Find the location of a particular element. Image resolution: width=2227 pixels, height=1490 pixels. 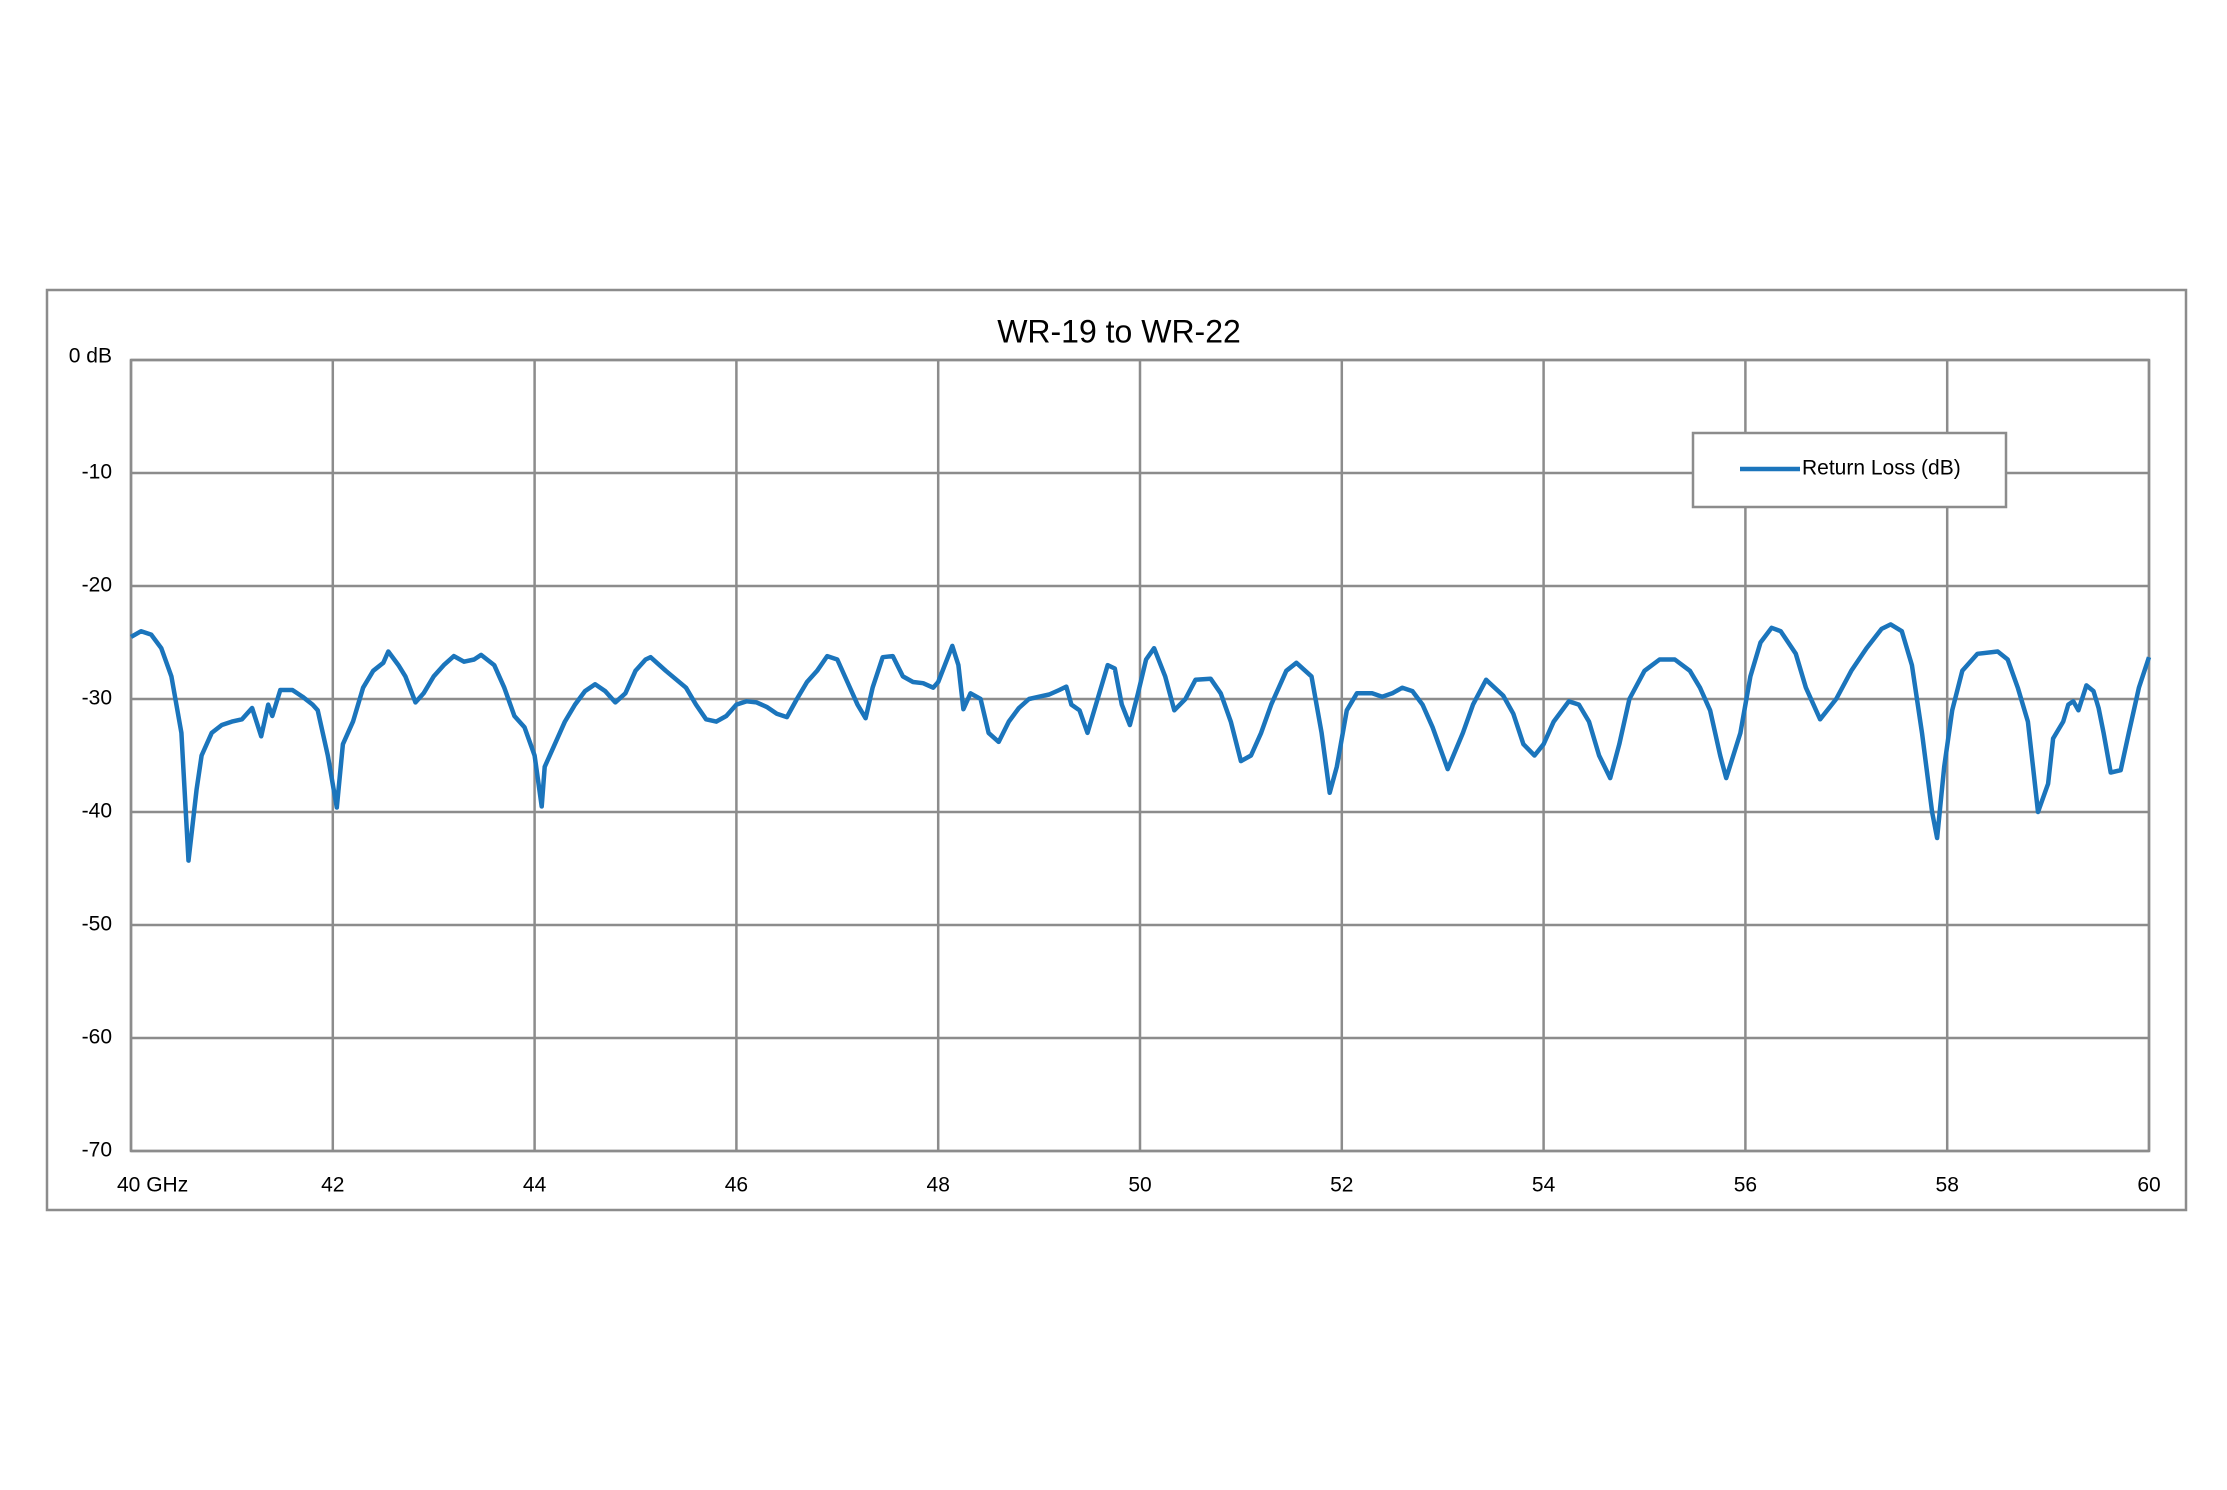

x-tick-label: 46 is located at coordinates (736, 1185).